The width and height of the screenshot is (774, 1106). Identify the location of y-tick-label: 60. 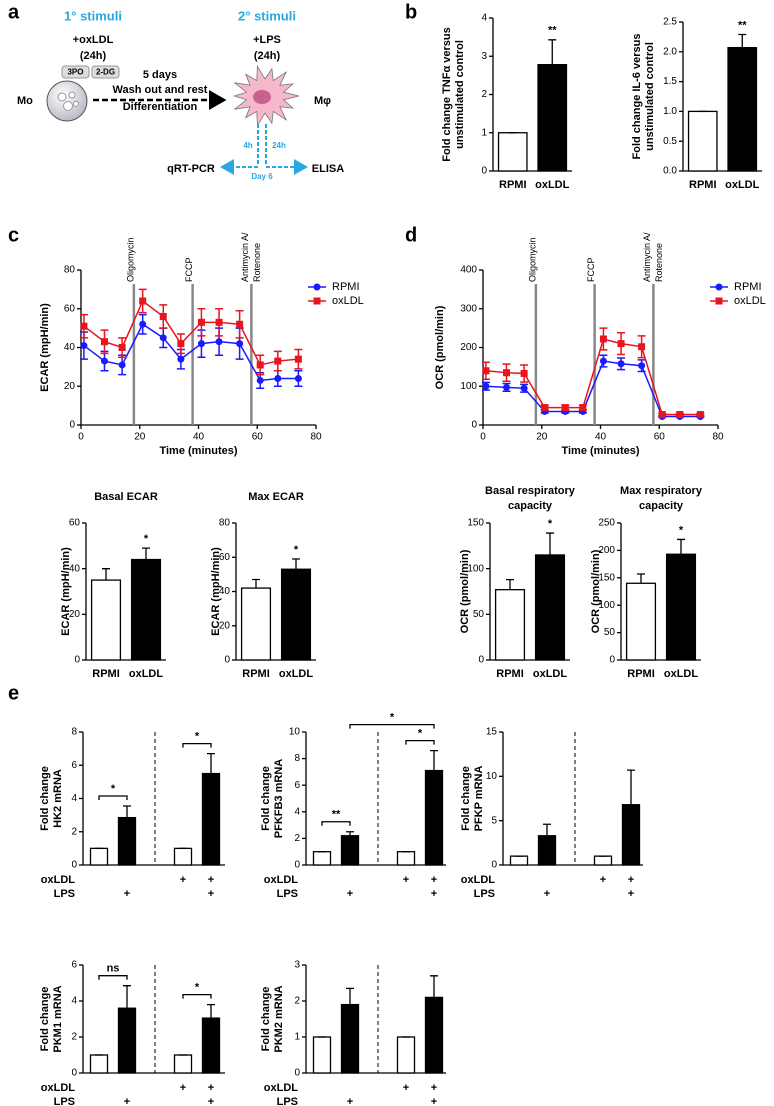
(225, 557).